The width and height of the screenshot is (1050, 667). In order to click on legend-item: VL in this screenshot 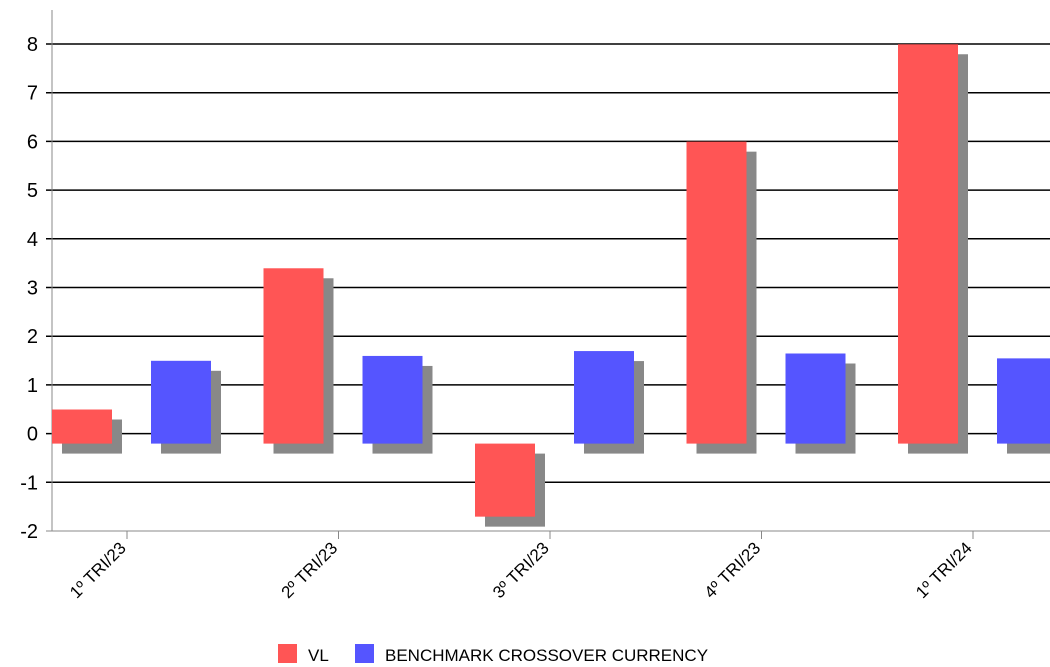, I will do `click(303, 654)`.